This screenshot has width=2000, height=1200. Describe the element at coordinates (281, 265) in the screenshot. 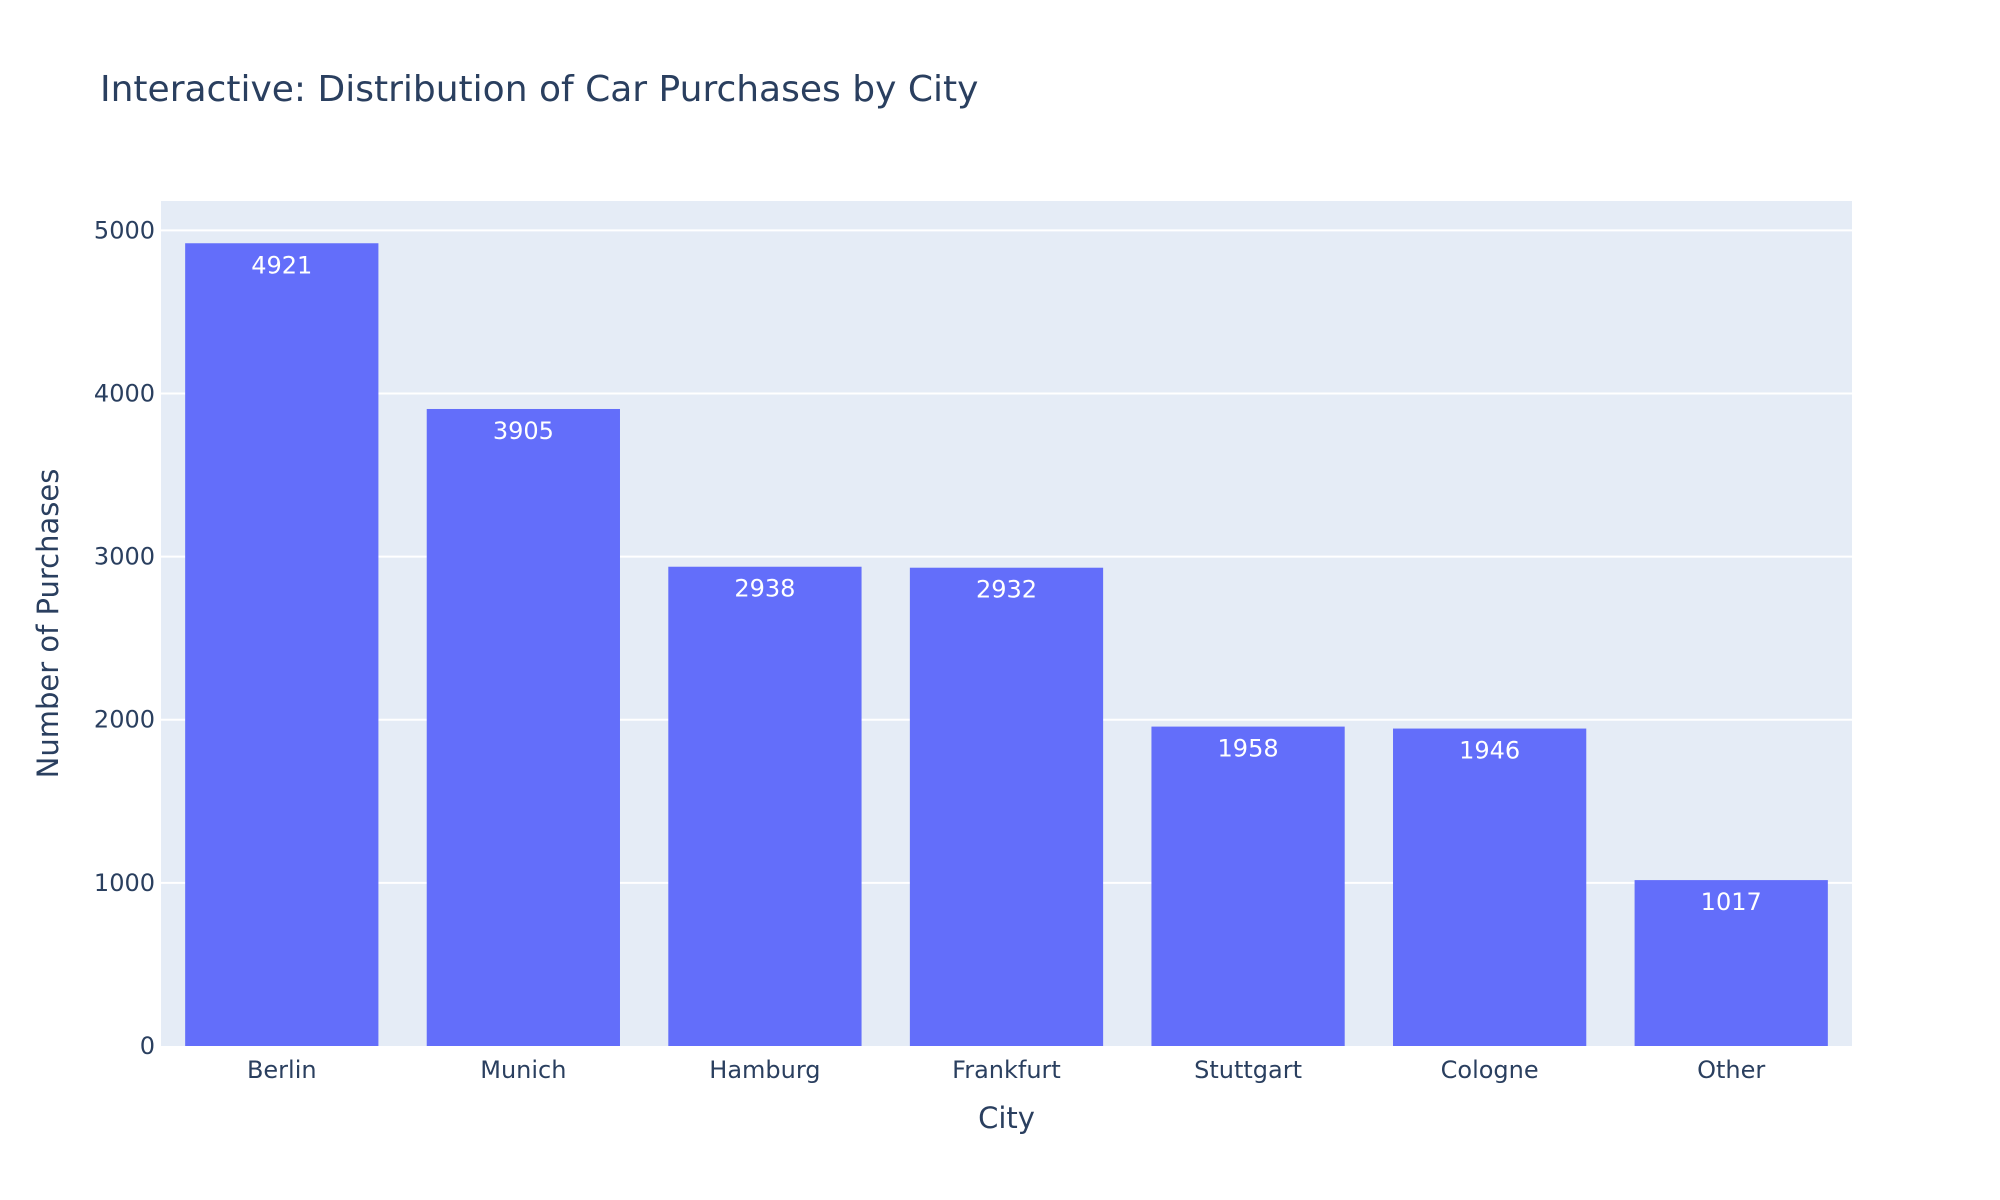

I see `bar-value-label: 4921` at that location.